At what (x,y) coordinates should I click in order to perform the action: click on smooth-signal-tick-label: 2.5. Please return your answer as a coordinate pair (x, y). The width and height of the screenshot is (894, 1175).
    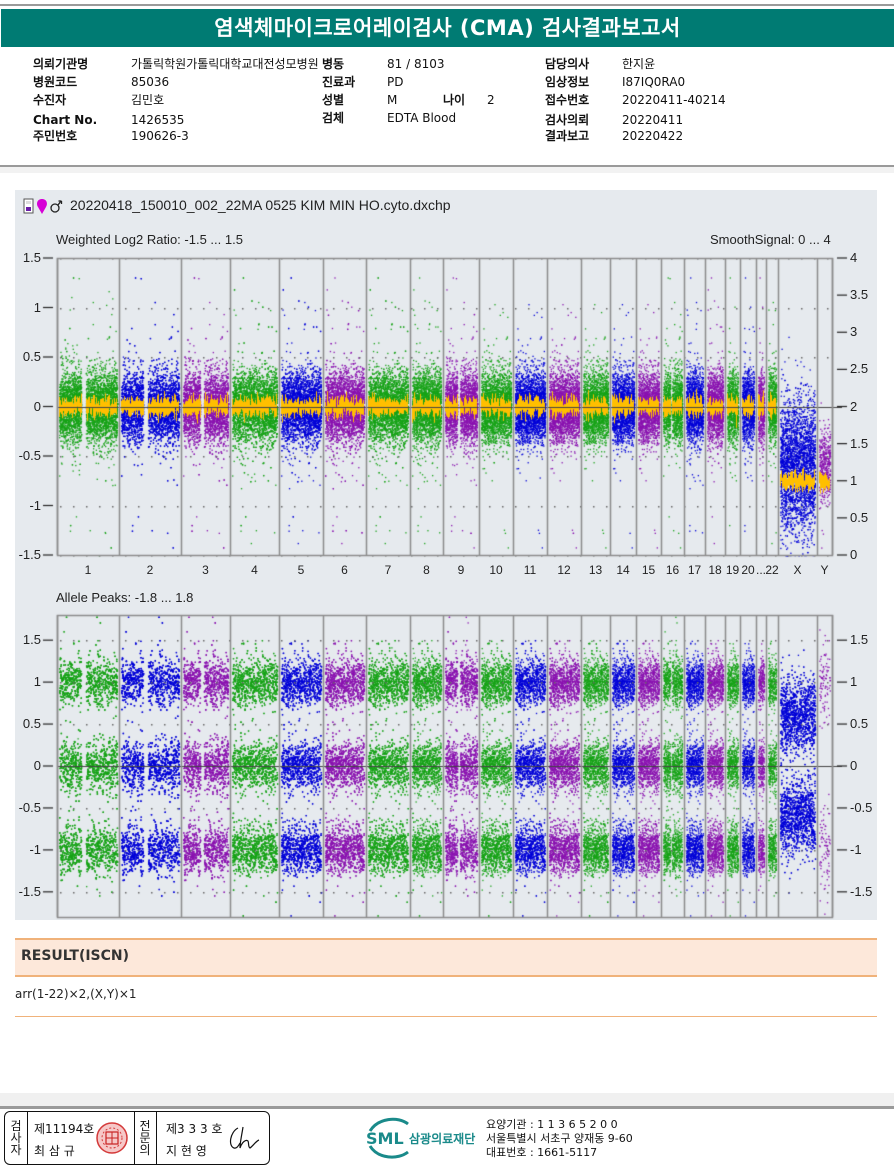
    Looking at the image, I should click on (859, 369).